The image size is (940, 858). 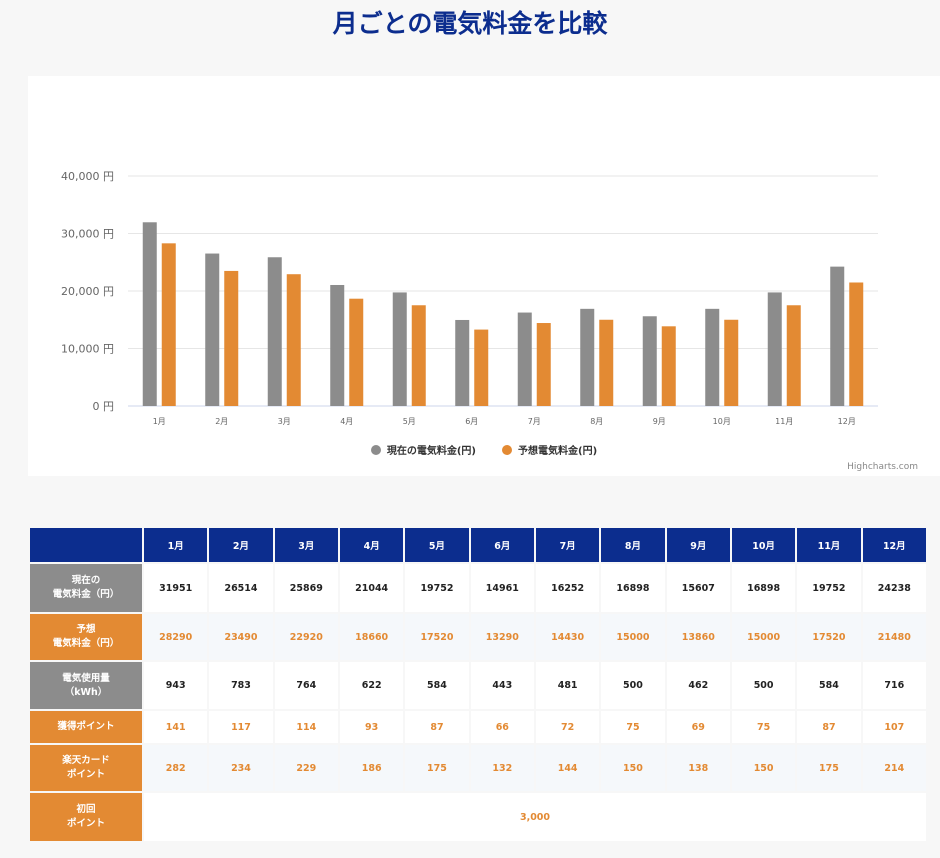 I want to click on row-label-line1: 電気使用量, so click(x=86, y=678).